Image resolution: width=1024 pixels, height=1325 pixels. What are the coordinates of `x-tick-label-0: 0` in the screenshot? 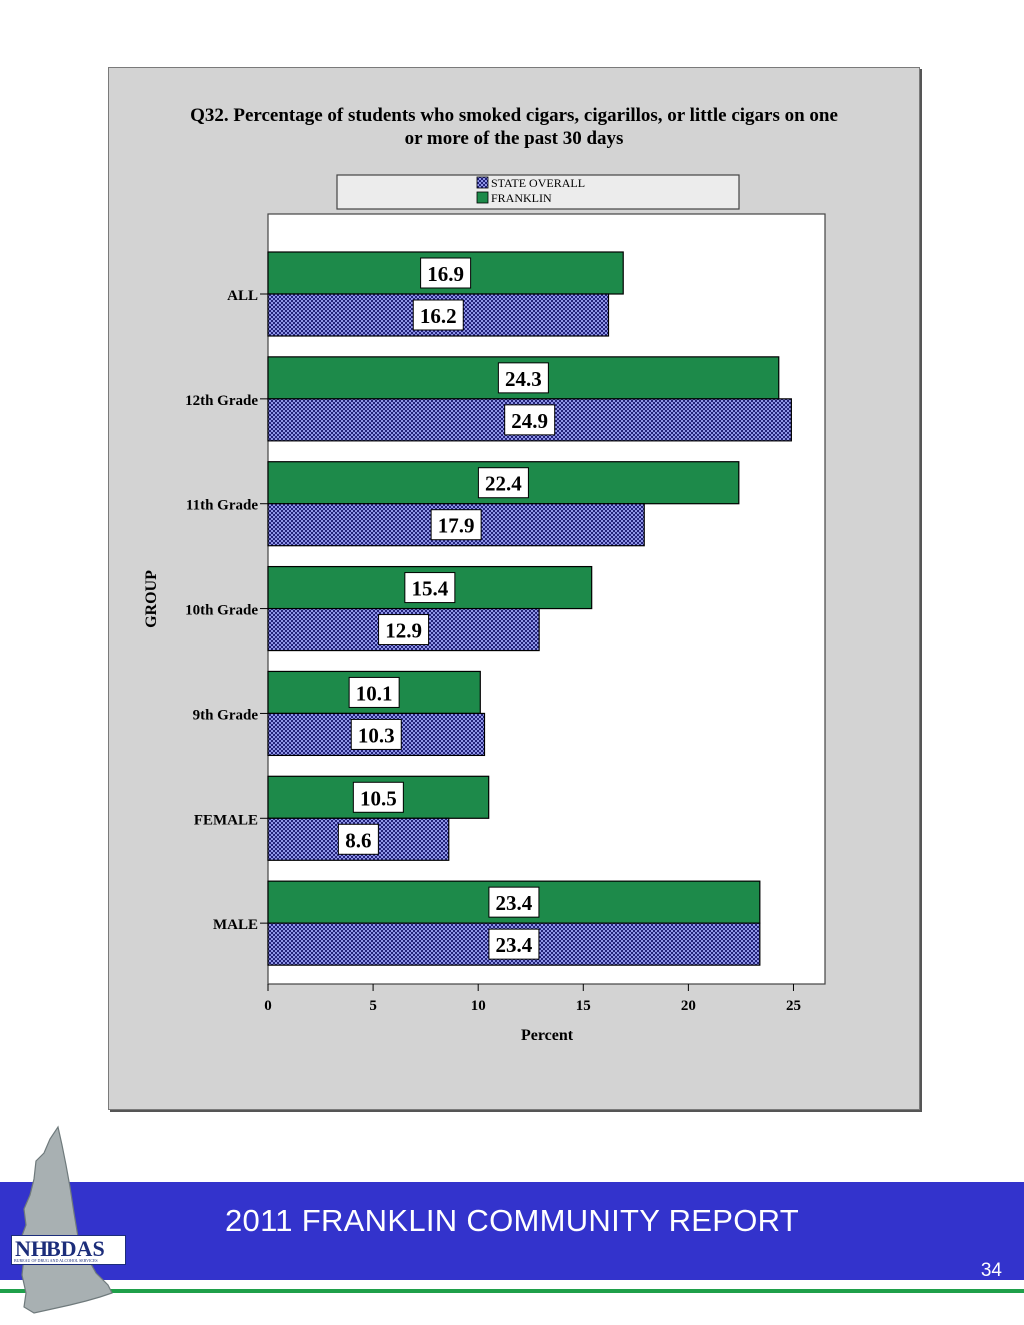 It's located at (268, 1006).